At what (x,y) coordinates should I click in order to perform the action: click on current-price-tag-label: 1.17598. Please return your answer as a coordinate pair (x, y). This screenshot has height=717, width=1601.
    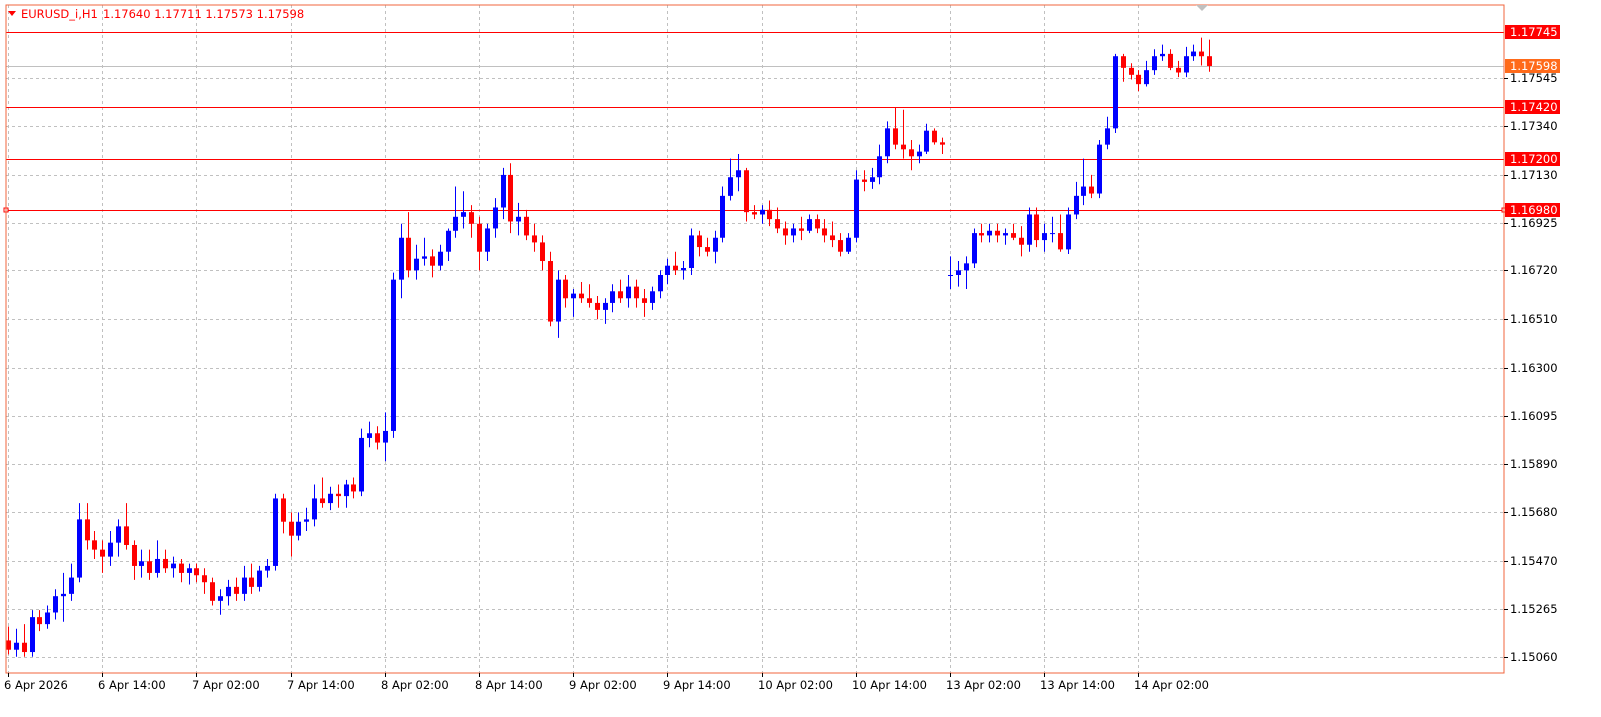
    Looking at the image, I should click on (1534, 66).